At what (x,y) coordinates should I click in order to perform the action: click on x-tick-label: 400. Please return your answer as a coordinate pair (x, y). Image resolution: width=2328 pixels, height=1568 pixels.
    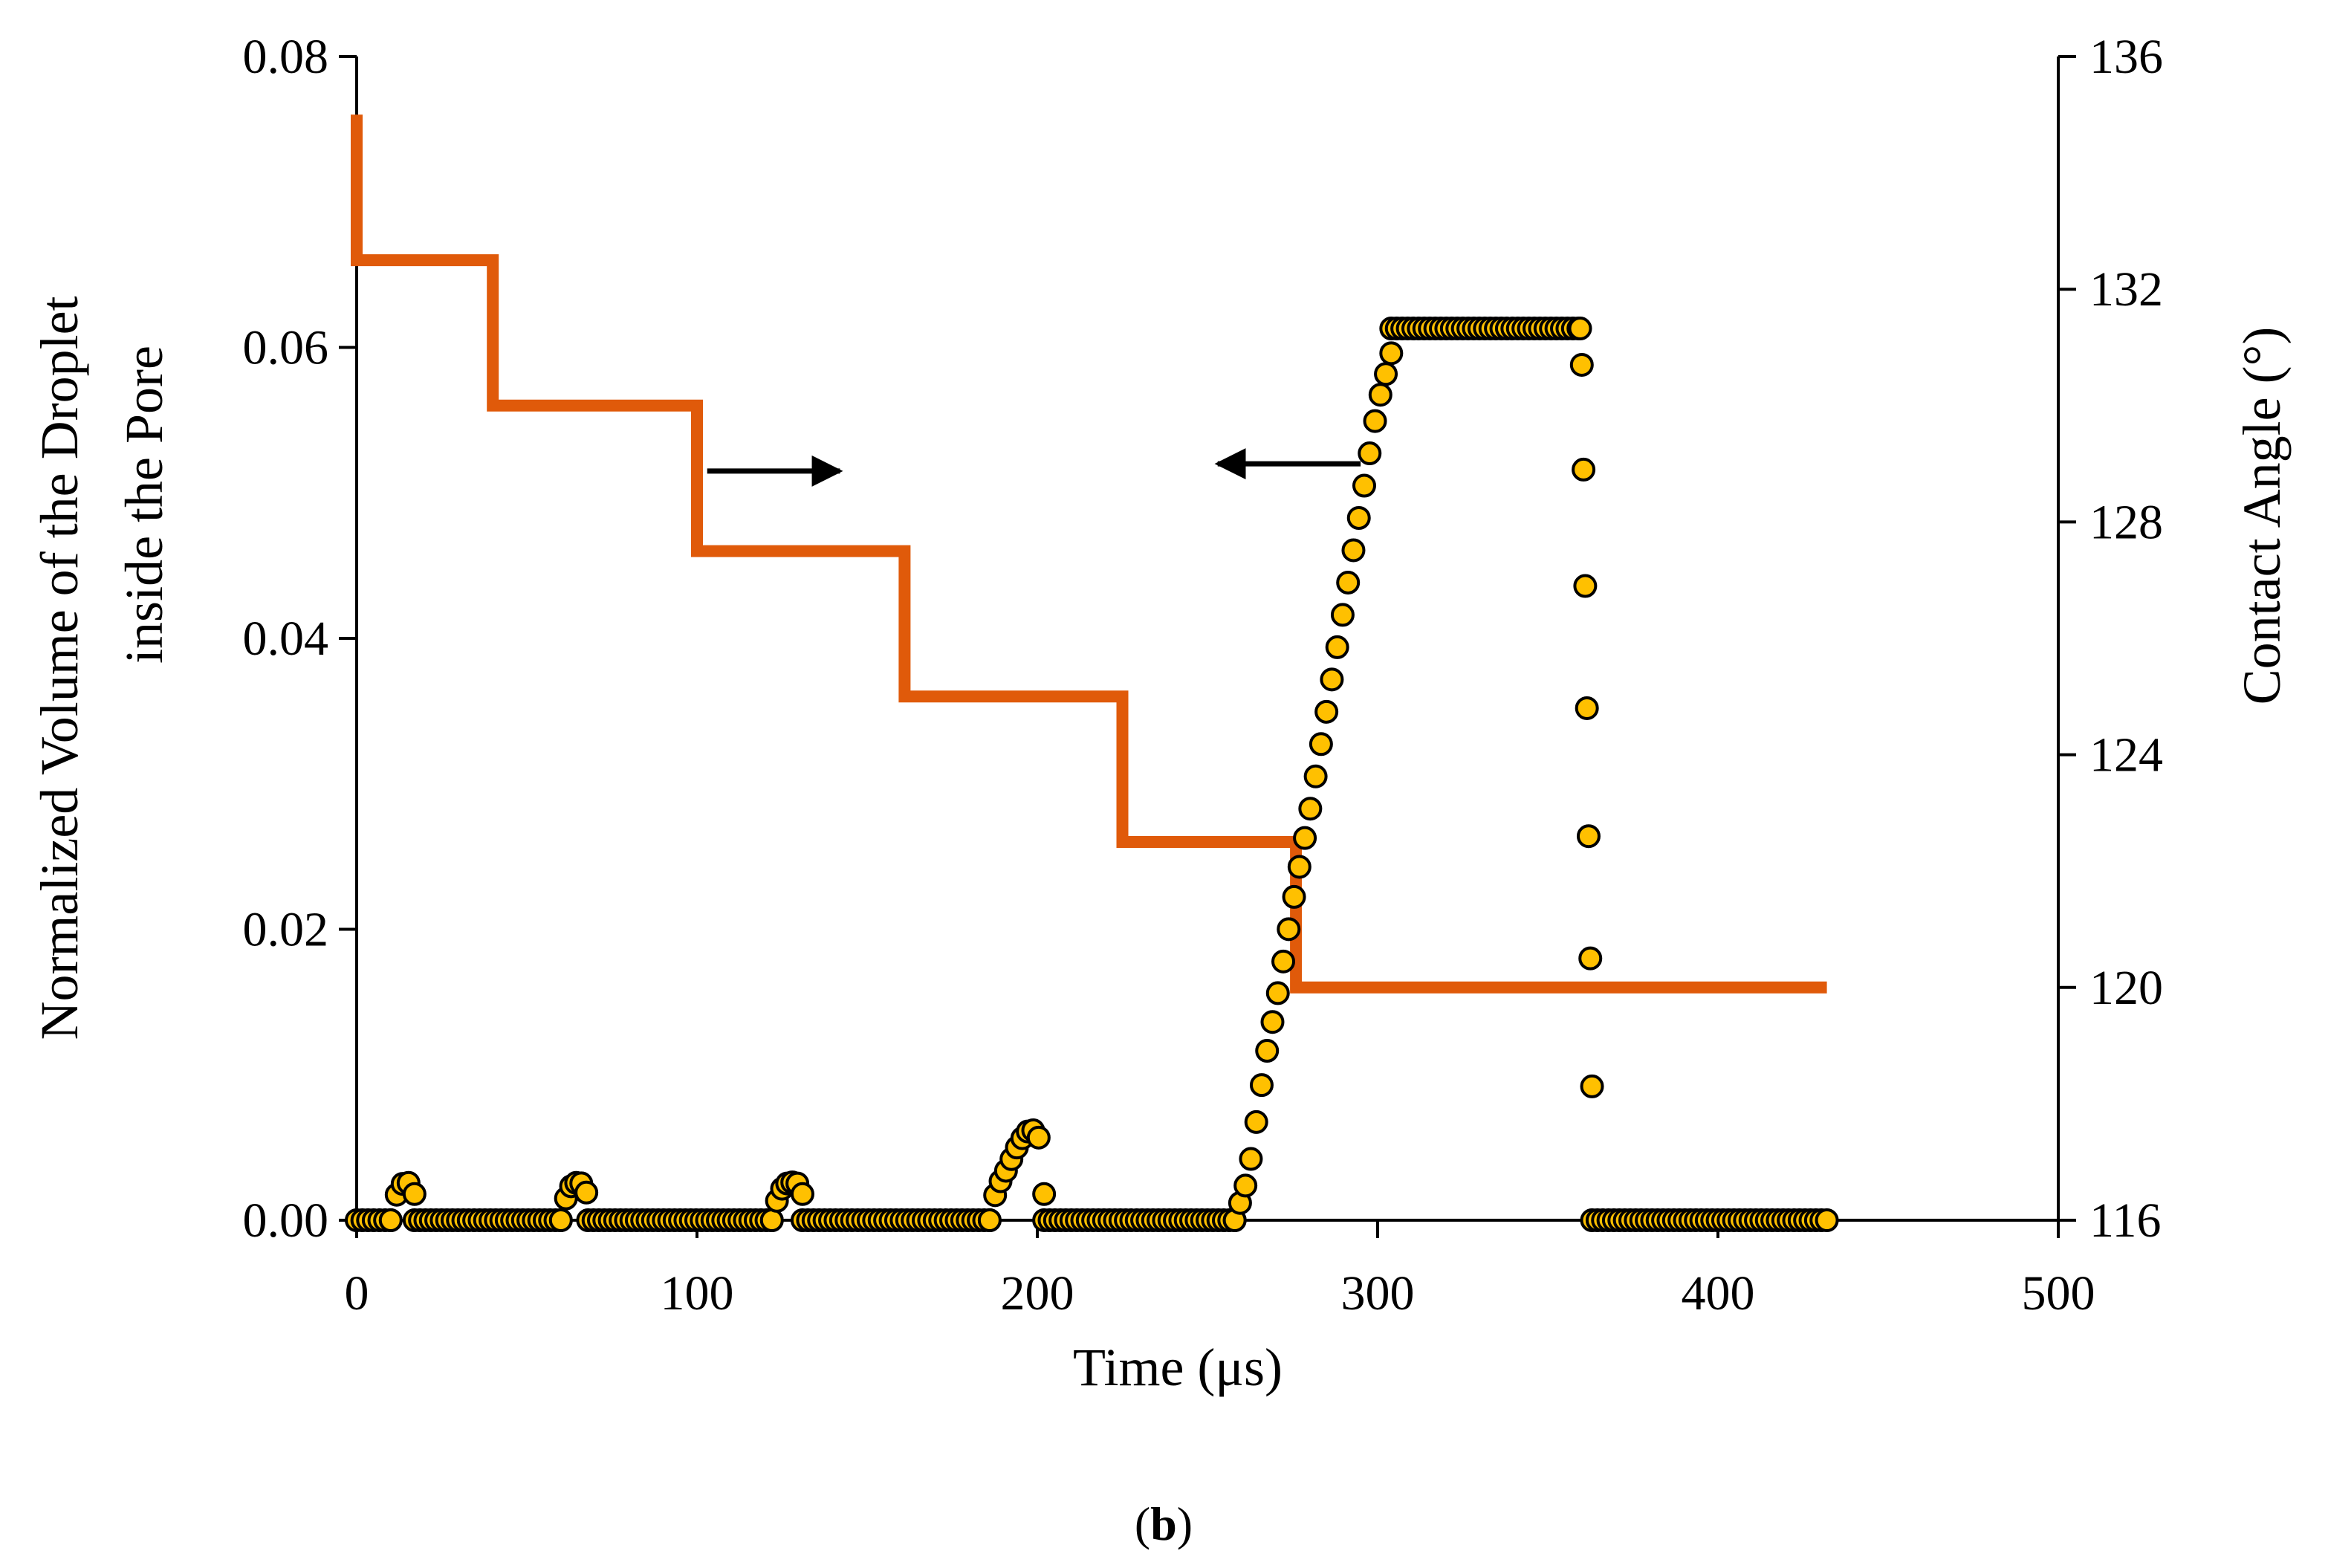
    Looking at the image, I should click on (1719, 1293).